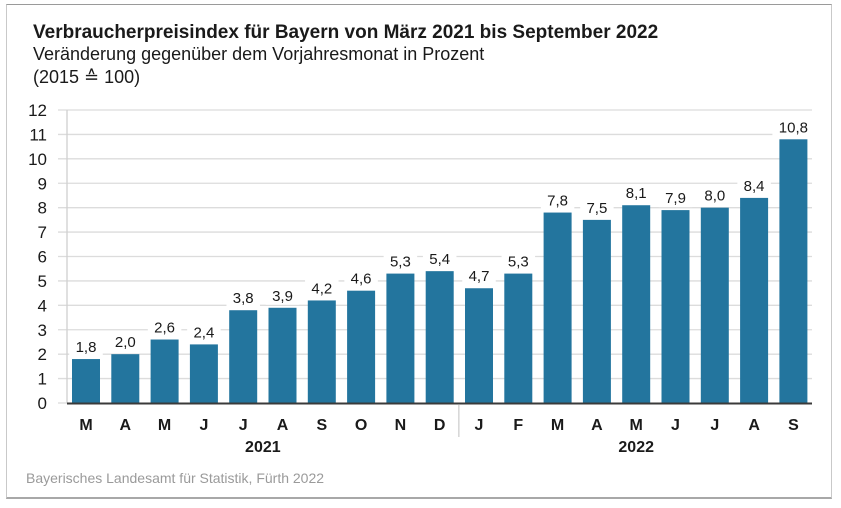  What do you see at coordinates (38, 134) in the screenshot?
I see `y-tick-label: 11` at bounding box center [38, 134].